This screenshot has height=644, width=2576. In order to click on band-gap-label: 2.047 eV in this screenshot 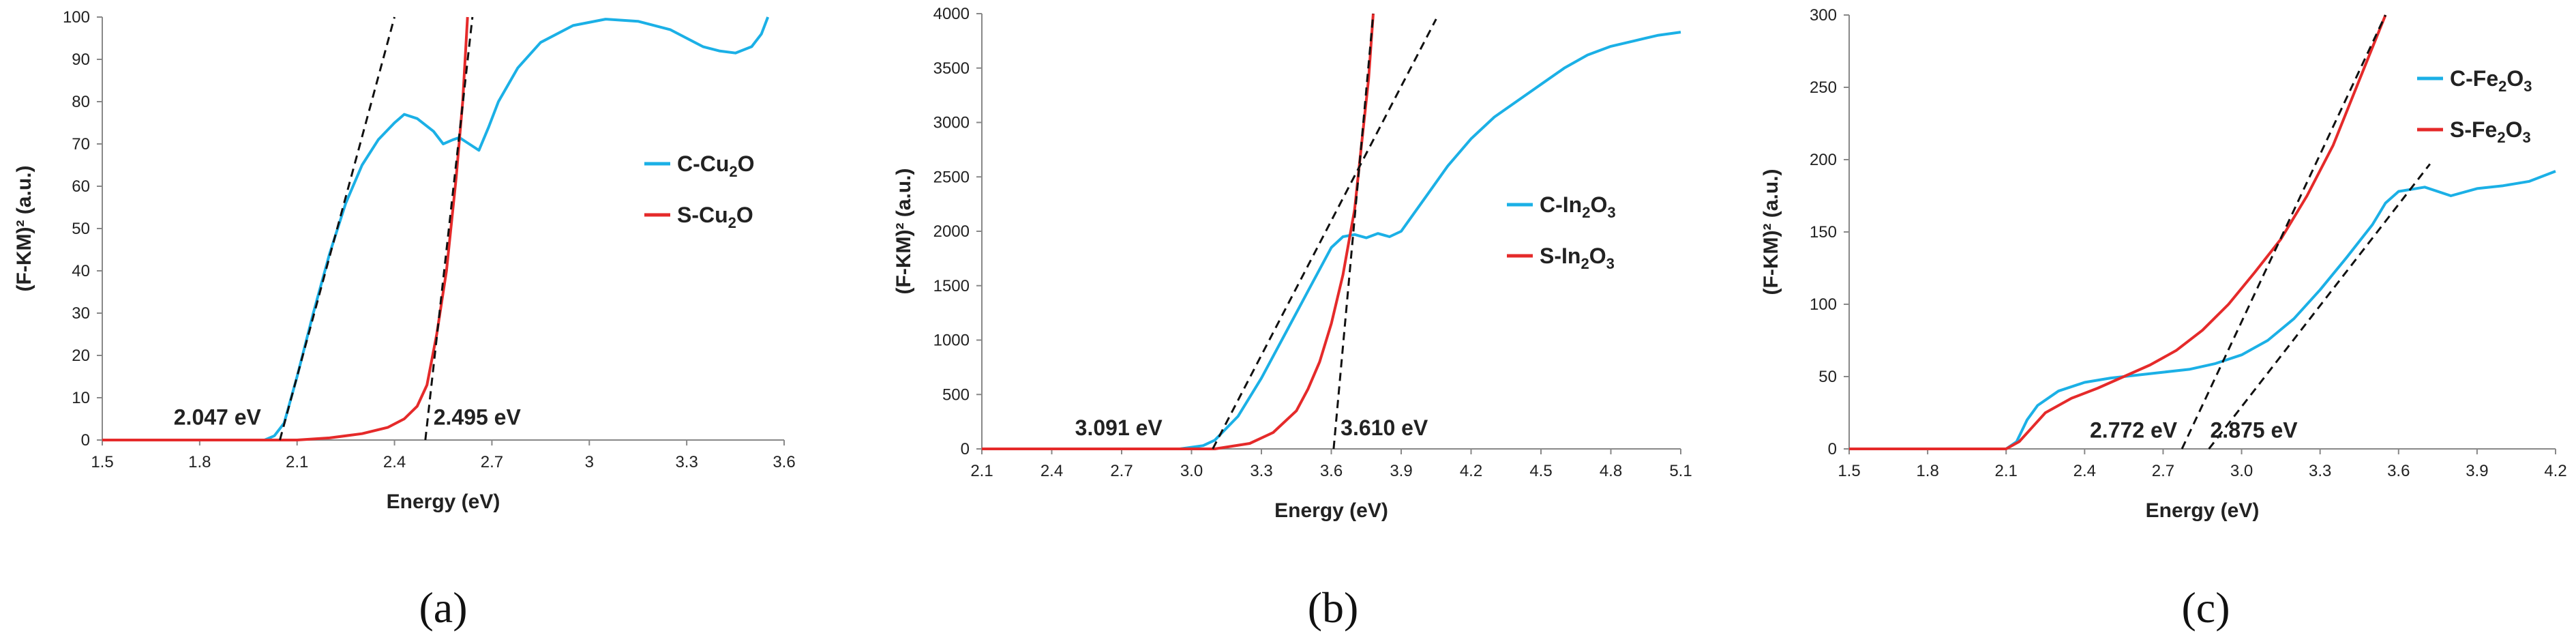, I will do `click(218, 417)`.